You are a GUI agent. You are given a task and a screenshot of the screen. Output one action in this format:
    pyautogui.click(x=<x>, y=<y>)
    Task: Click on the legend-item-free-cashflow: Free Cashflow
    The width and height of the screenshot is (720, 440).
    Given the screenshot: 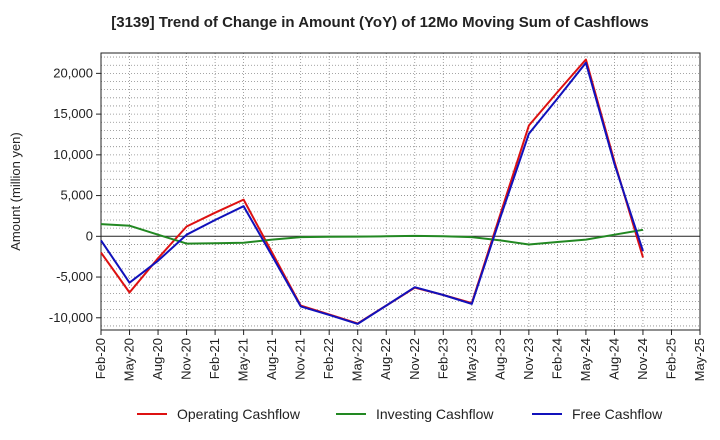 What is the action you would take?
    pyautogui.click(x=597, y=414)
    